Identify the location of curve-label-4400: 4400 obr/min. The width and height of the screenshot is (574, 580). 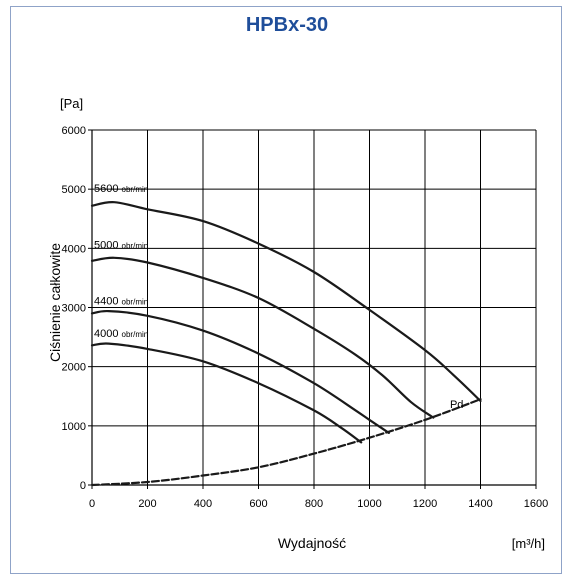
(121, 302).